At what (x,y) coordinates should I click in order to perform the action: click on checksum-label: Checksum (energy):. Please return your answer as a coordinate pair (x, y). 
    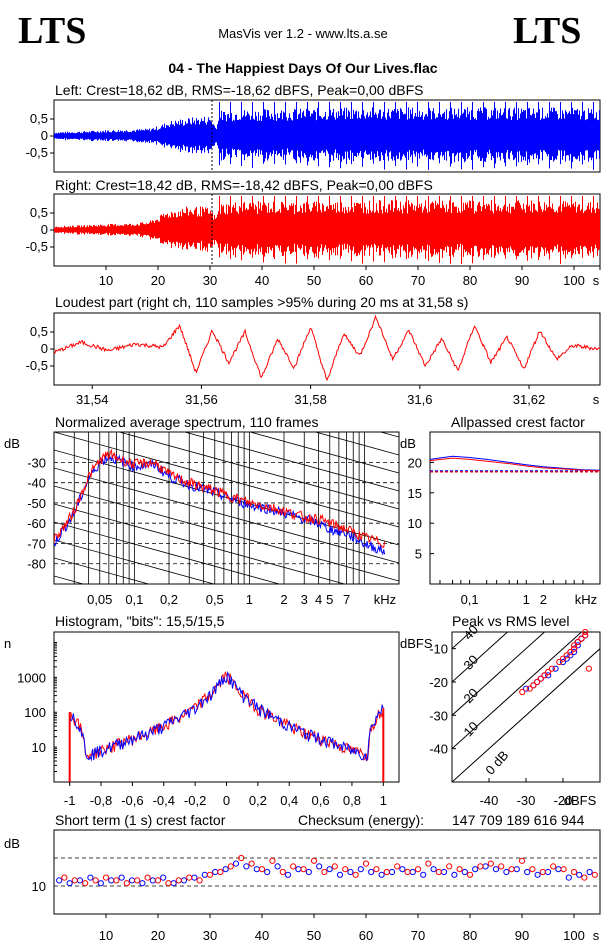
    Looking at the image, I should click on (361, 820).